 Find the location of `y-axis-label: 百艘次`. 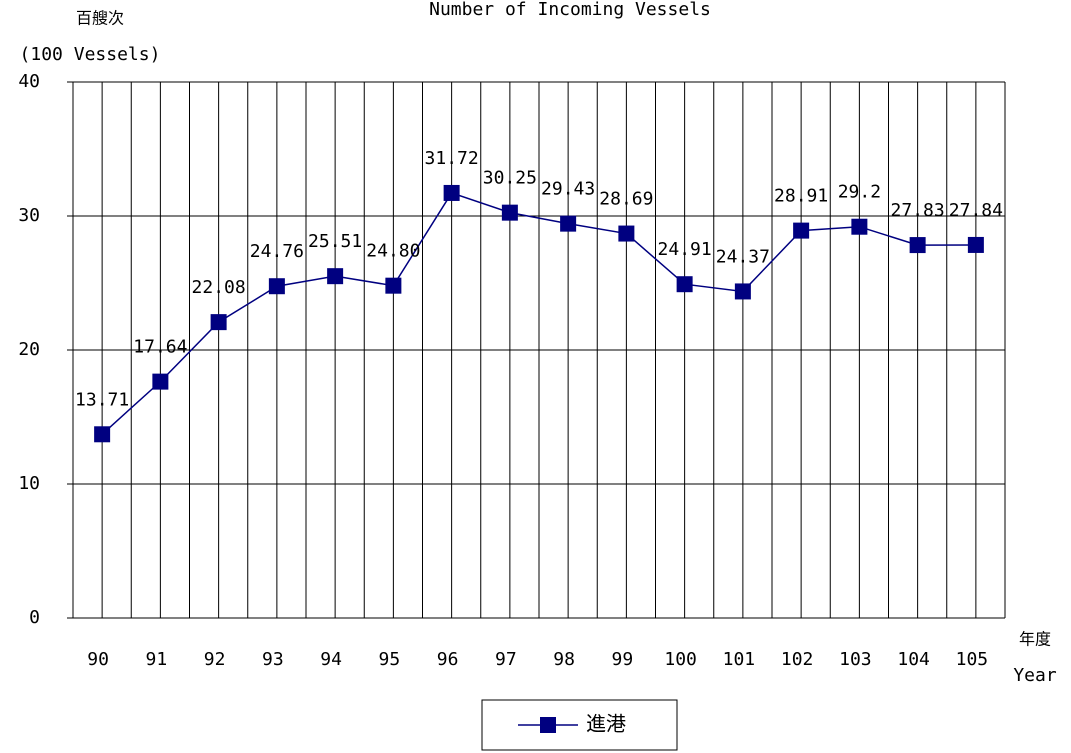

y-axis-label: 百艘次 is located at coordinates (100, 18).